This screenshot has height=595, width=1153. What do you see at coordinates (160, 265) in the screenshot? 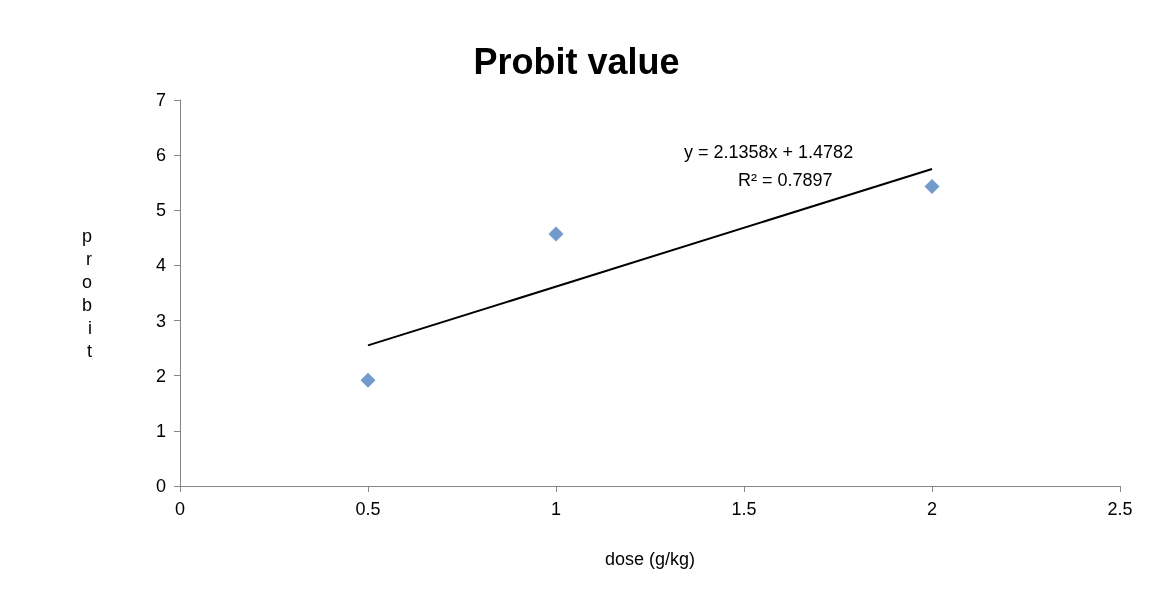
I see `y-tick-label: 4` at bounding box center [160, 265].